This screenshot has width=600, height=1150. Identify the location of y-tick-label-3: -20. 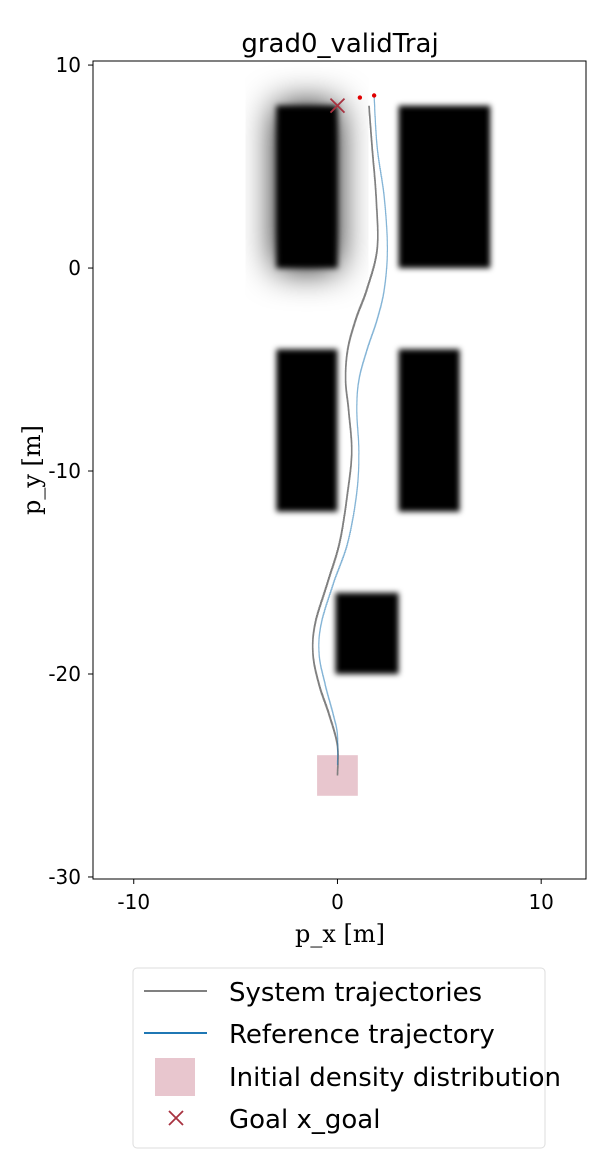
(64, 674).